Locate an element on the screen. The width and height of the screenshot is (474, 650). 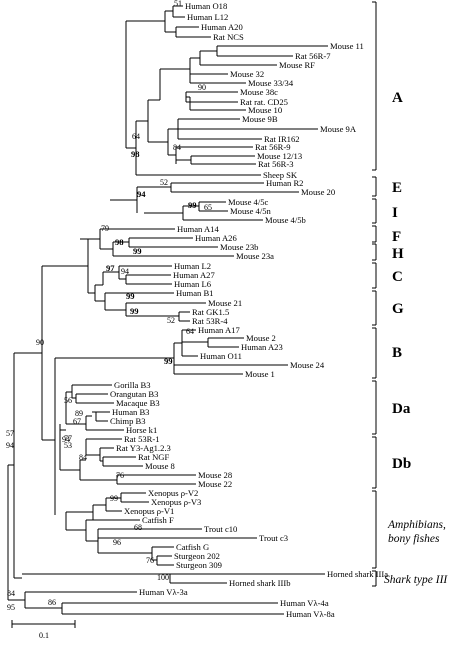
taxon-label: Xenopus ρ-V3 is located at coordinates (176, 502).